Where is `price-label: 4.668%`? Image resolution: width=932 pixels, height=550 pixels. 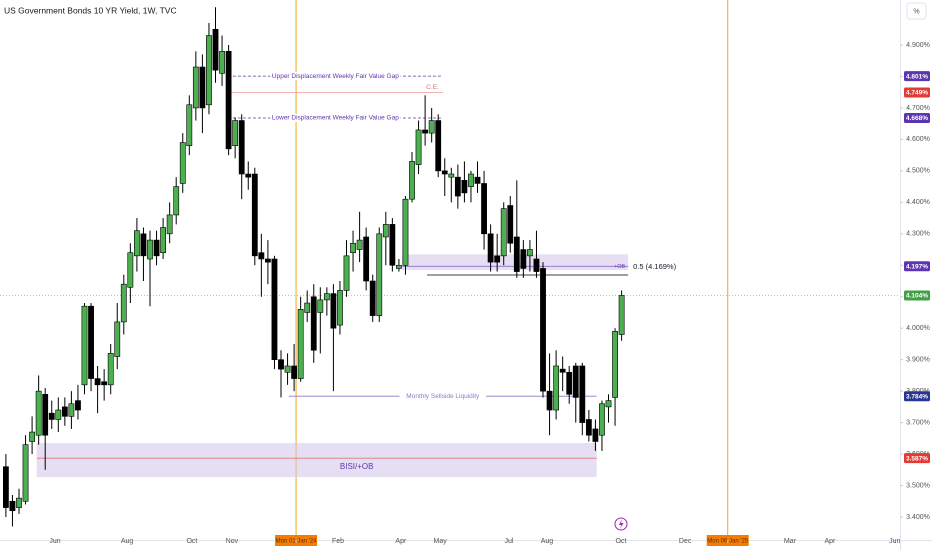 price-label: 4.668% is located at coordinates (917, 118).